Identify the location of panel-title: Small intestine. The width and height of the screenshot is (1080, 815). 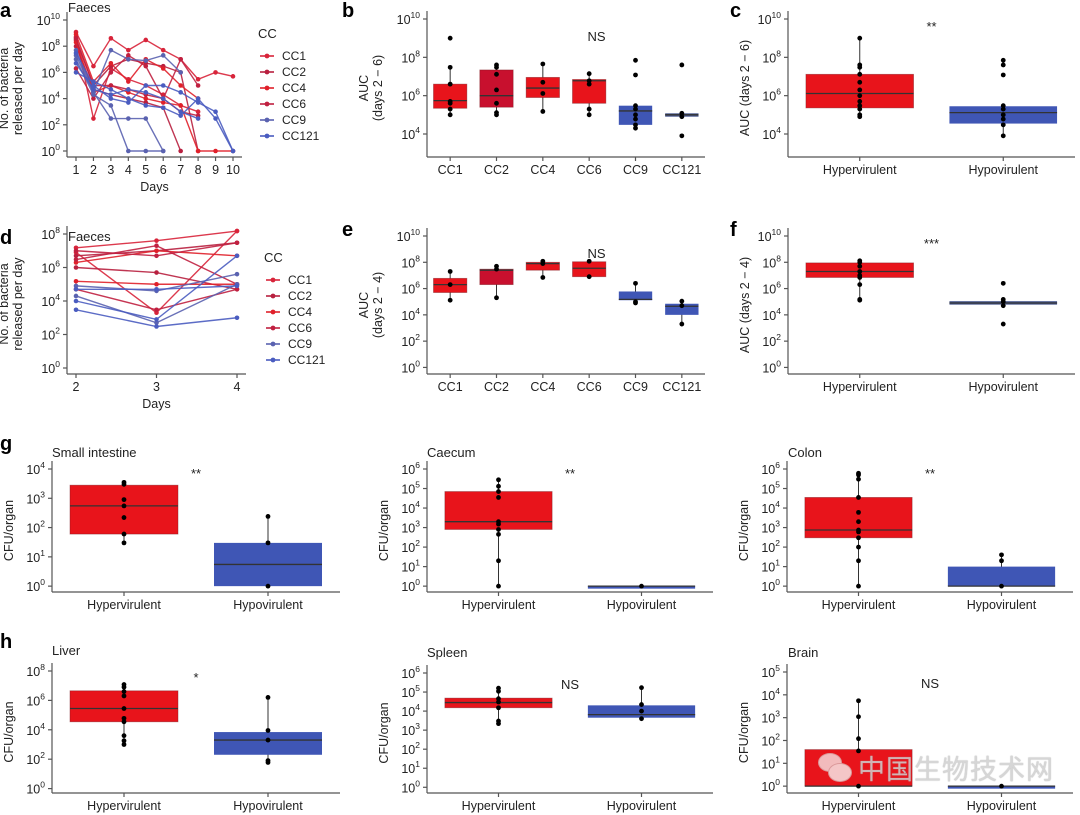
(94, 452).